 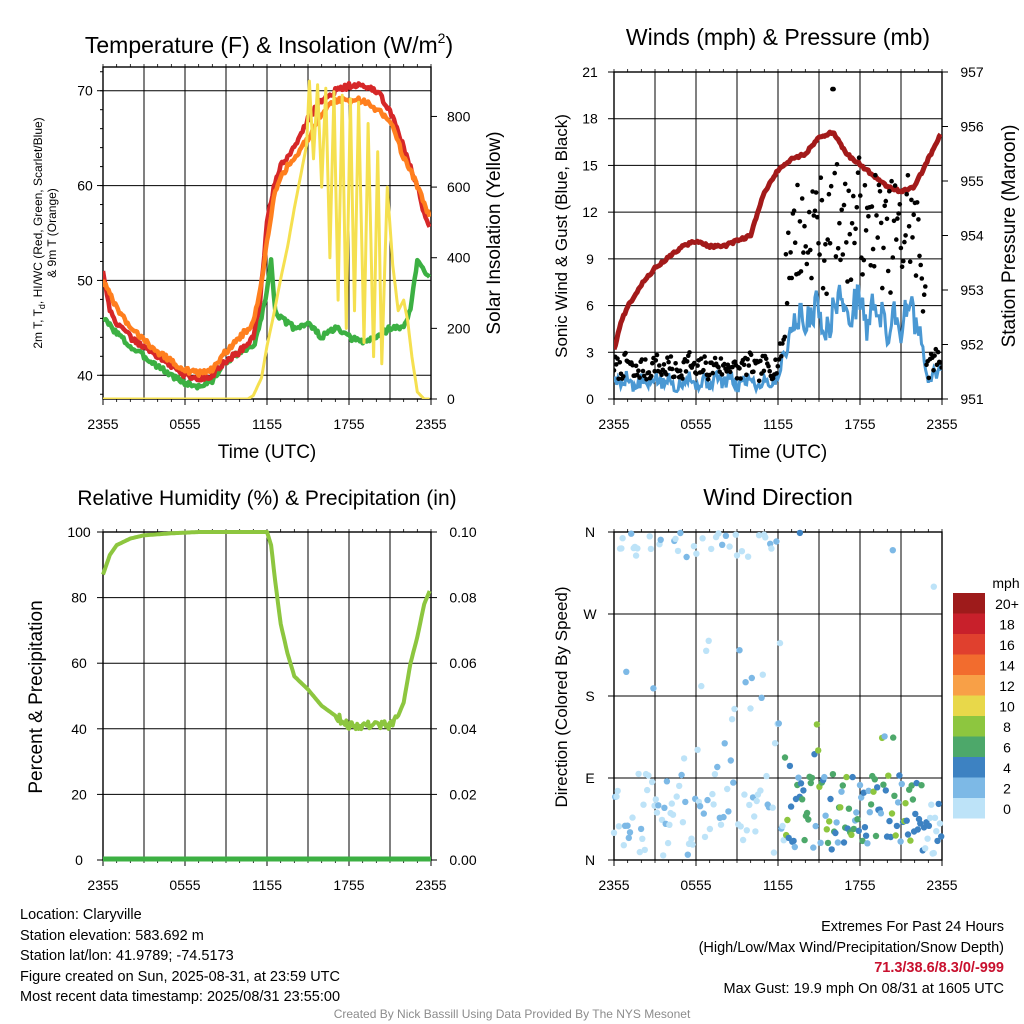 I want to click on y-axis-label: Percent & Precipitation, so click(x=36, y=696).